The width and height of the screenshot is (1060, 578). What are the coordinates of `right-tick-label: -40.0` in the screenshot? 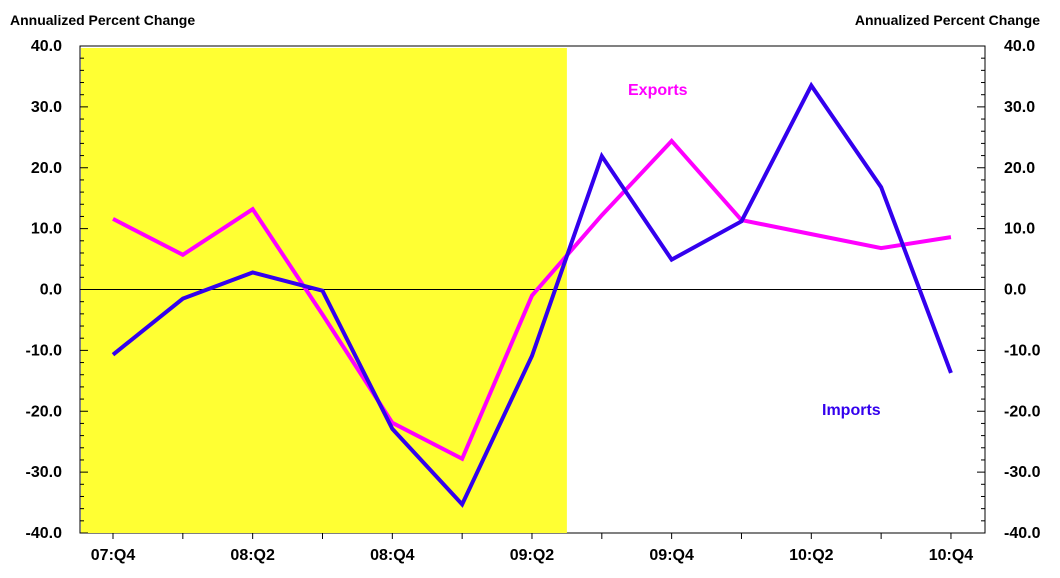 It's located at (1022, 533).